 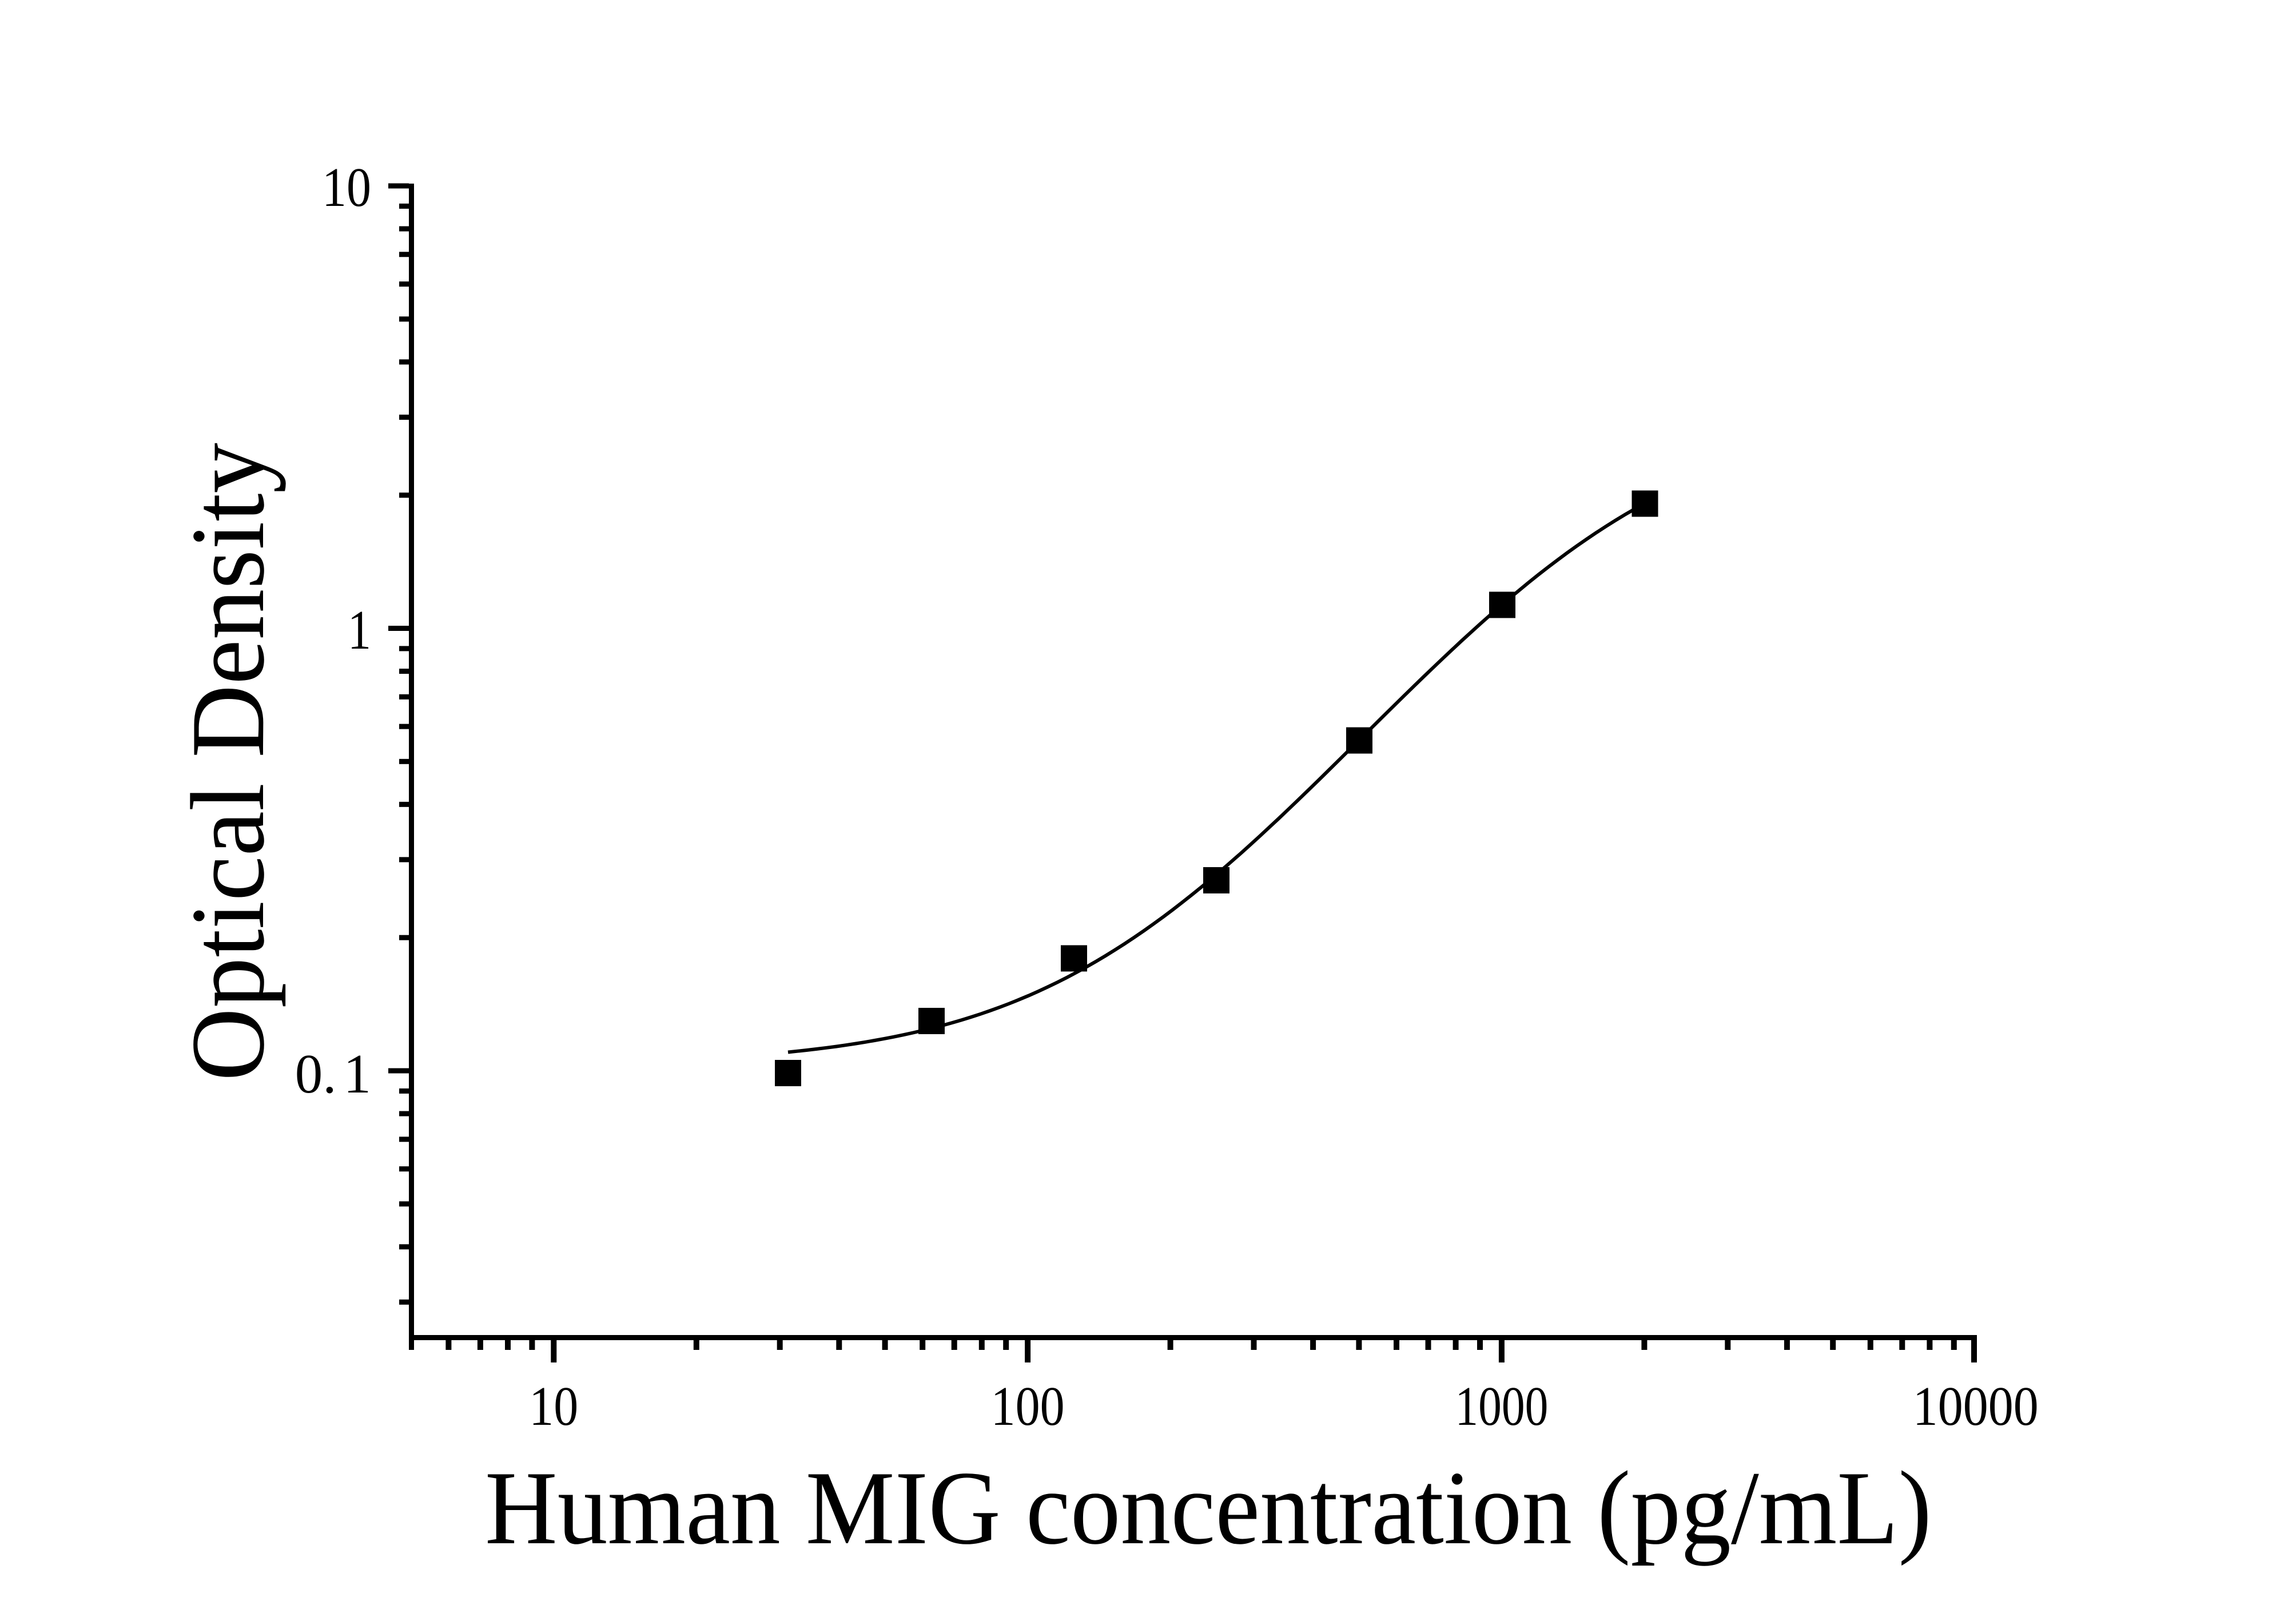 I want to click on svg-text:0.1: 0. 1, so click(x=333, y=1074).